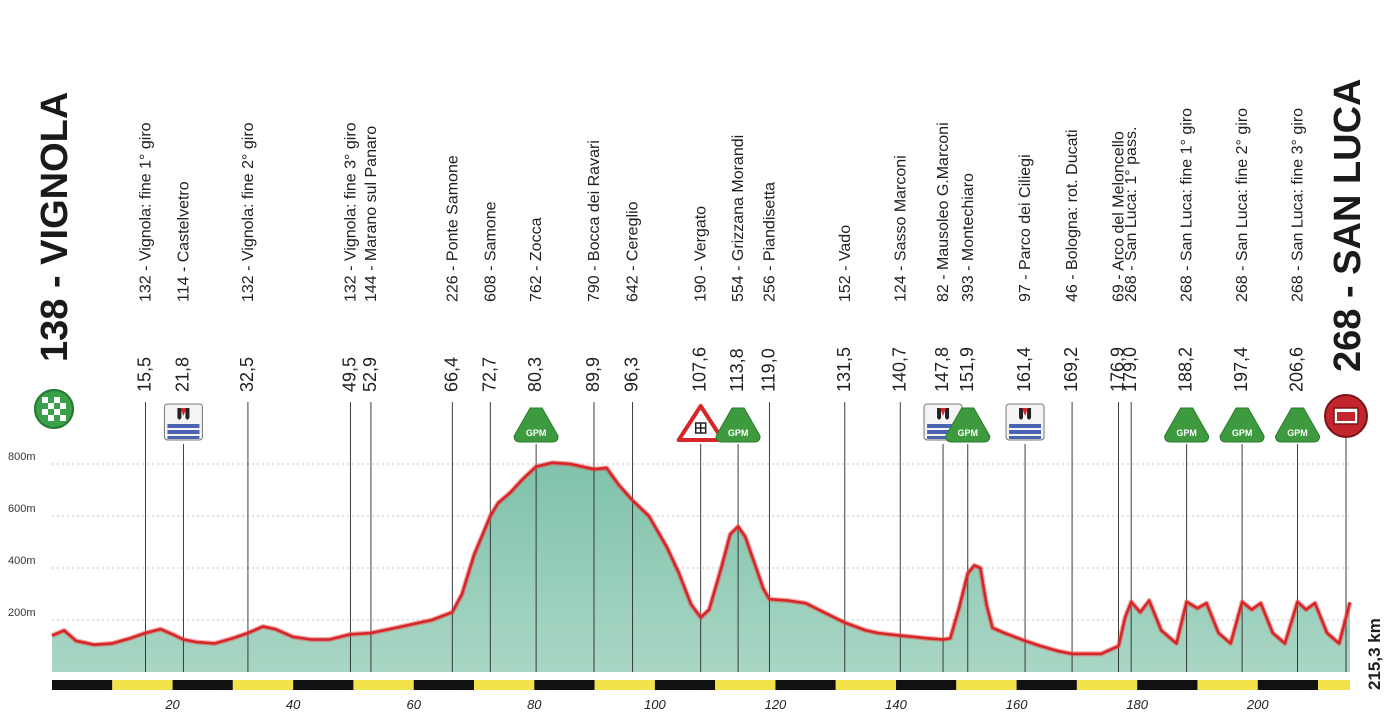 The width and height of the screenshot is (1394, 722). Describe the element at coordinates (1241, 369) in the screenshot. I see `checkpoint-km-label: 197,4` at that location.